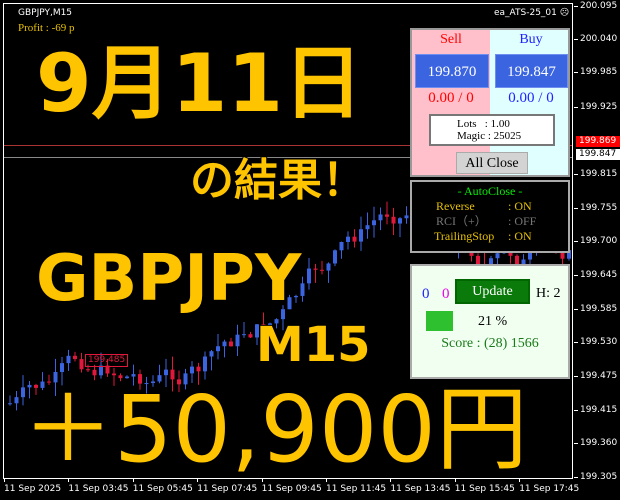  What do you see at coordinates (490, 191) in the screenshot?
I see `autoclose-title: - AutoClose -` at bounding box center [490, 191].